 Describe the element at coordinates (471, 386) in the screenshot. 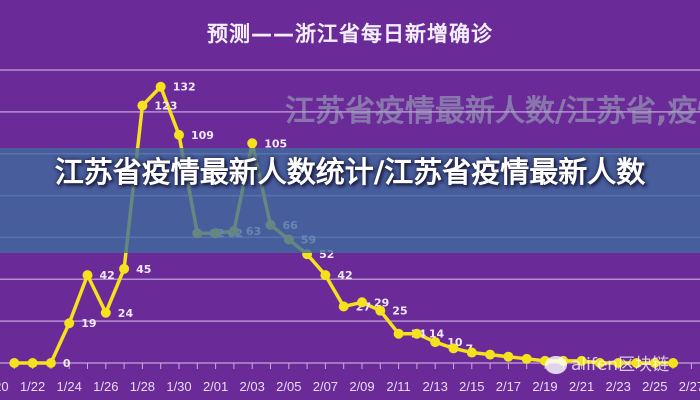

I see `x-tick-label: 2/15` at that location.